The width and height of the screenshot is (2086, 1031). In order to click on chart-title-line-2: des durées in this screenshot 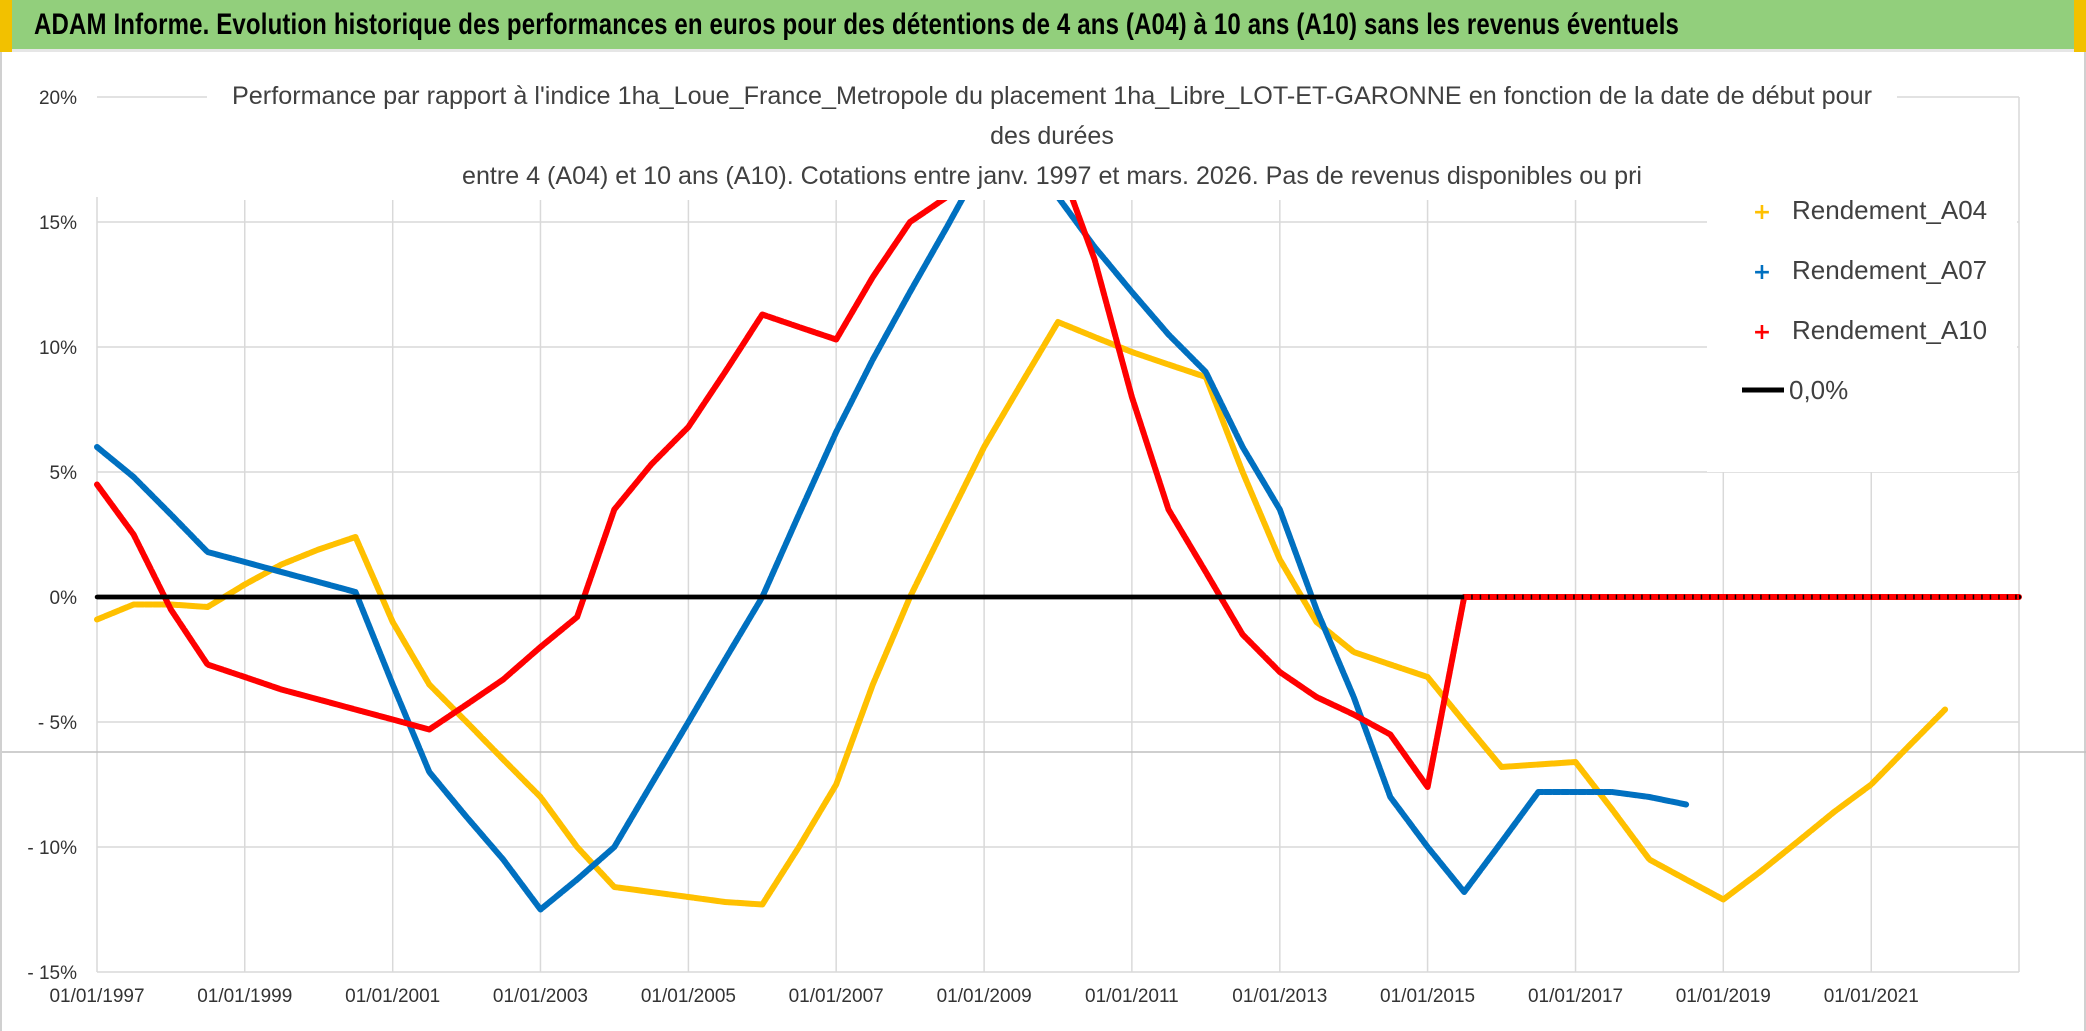, I will do `click(1052, 136)`.